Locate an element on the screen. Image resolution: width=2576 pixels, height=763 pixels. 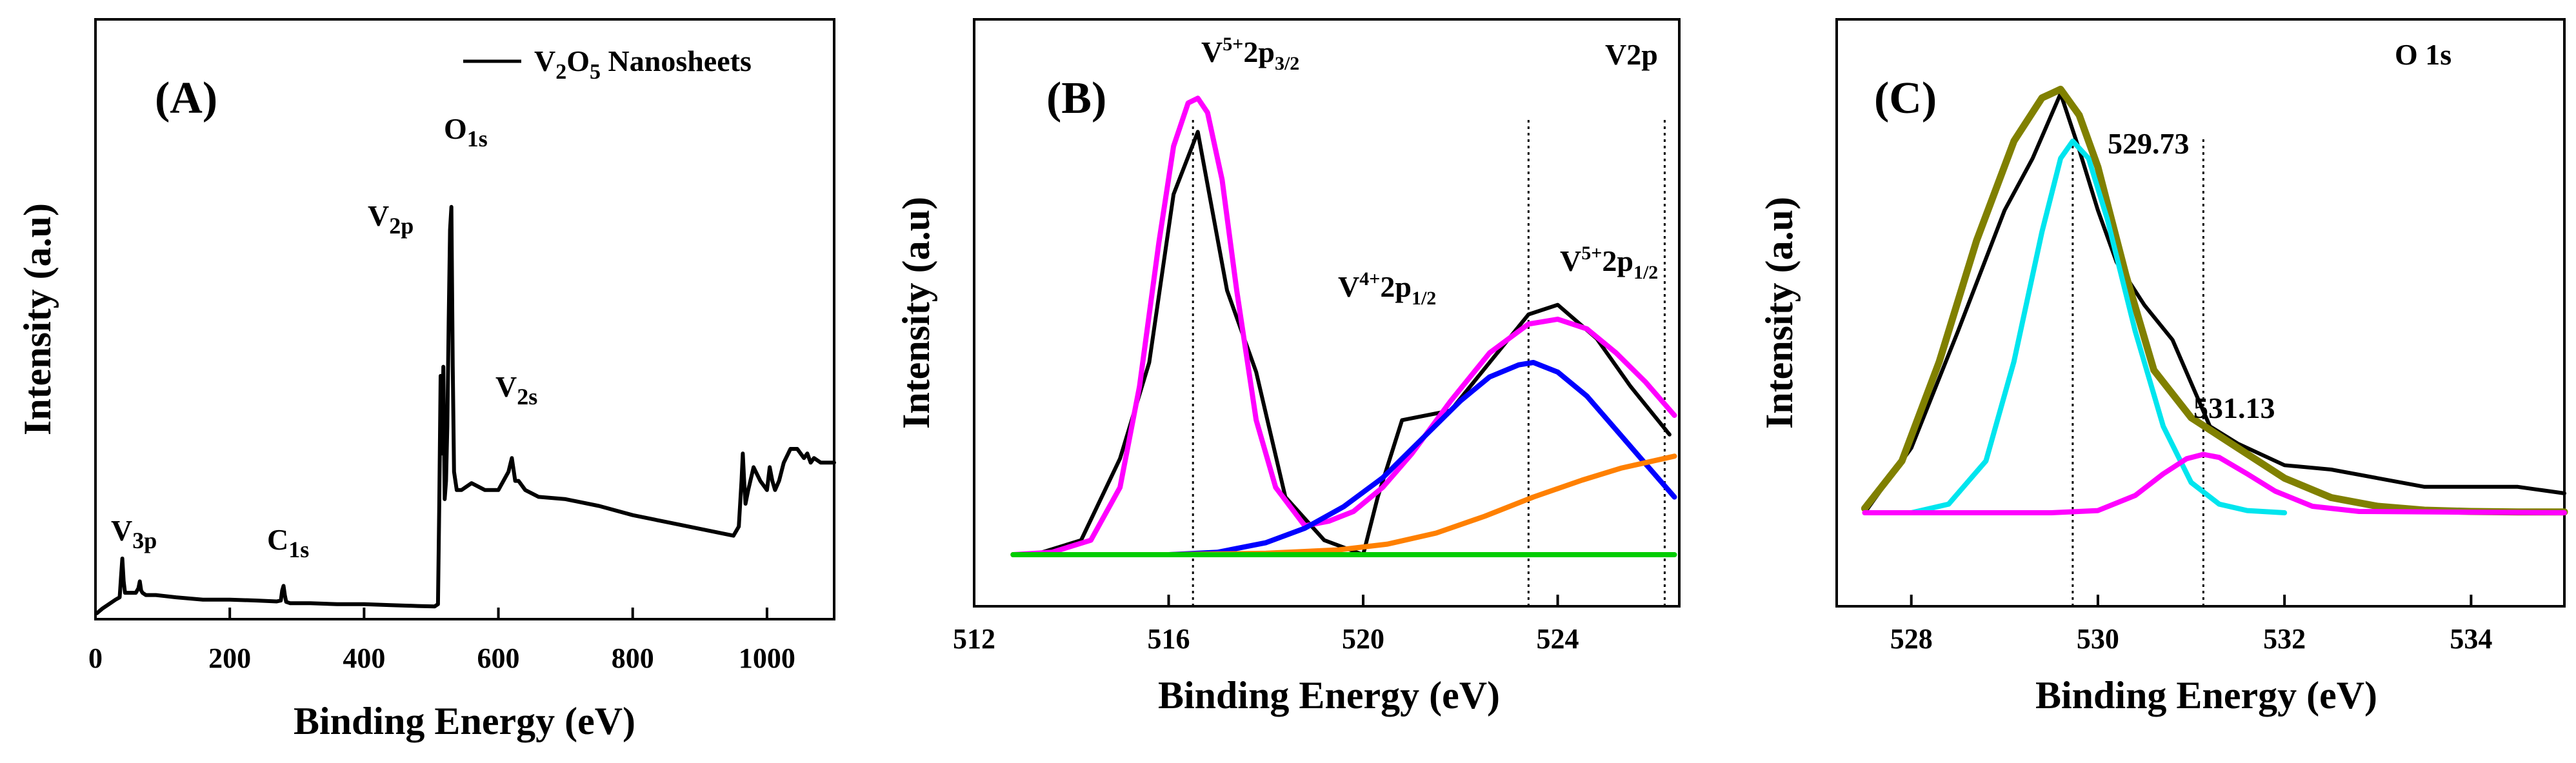
peak-label-v5-2p32: V5+2p3/2 is located at coordinates (1250, 54).